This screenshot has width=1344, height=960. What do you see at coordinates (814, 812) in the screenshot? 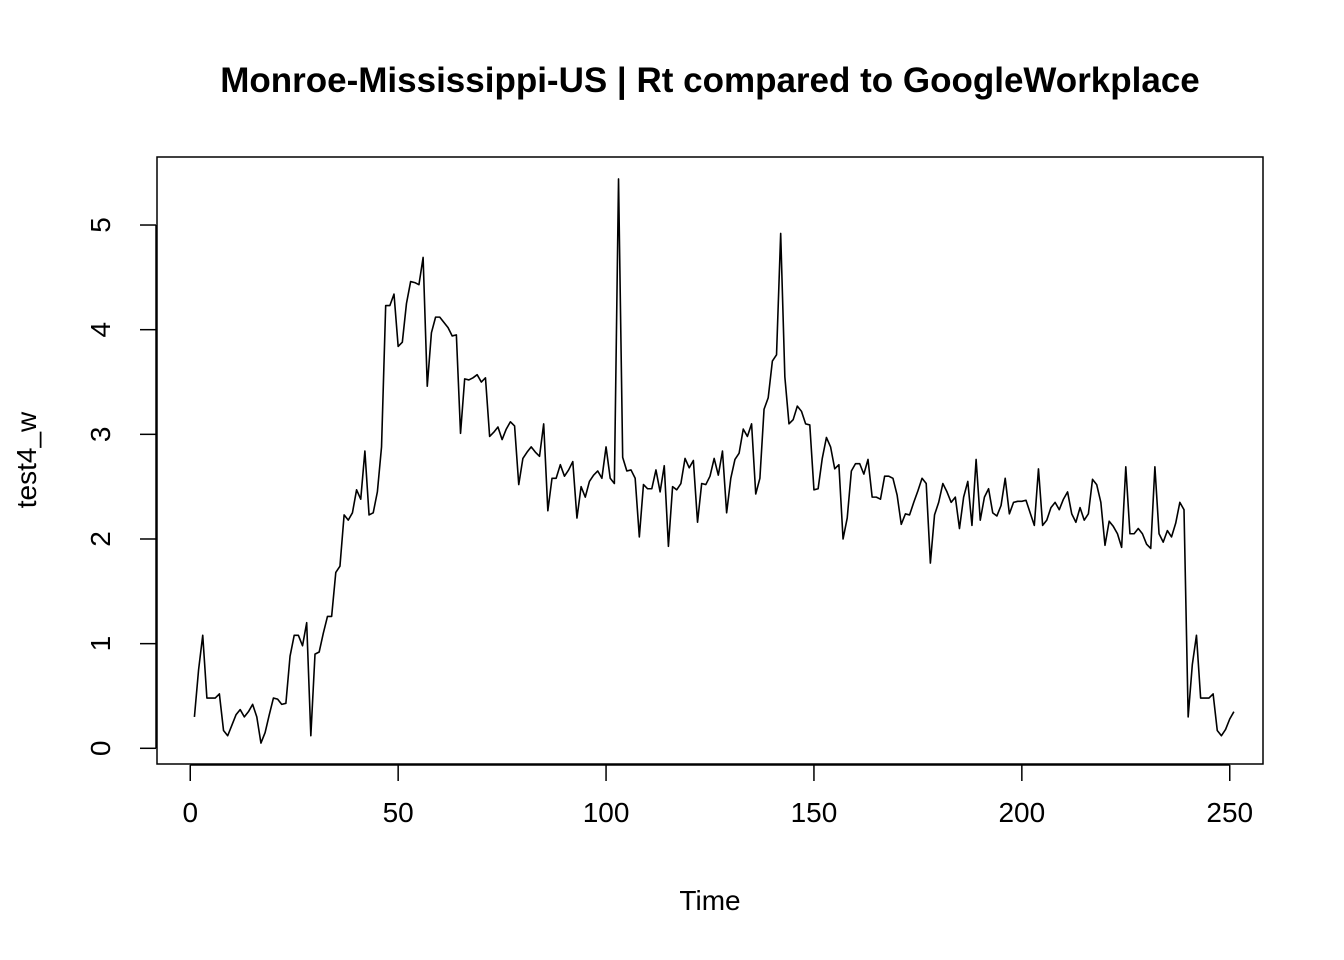
I see `x-tick-label: 150` at bounding box center [814, 812].